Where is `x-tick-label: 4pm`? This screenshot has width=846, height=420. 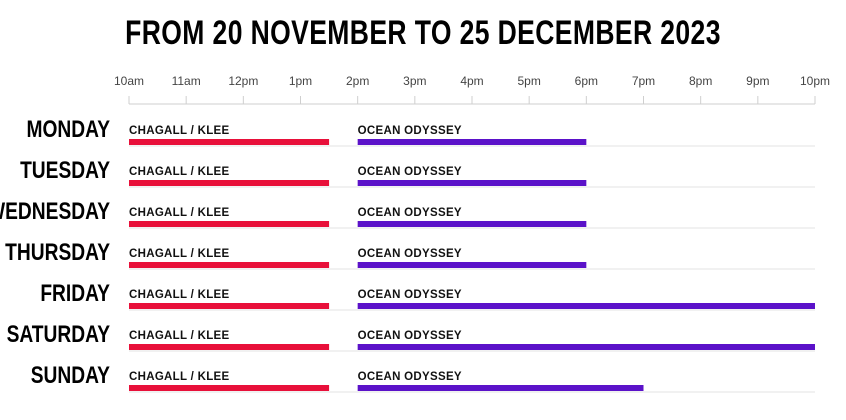 x-tick-label: 4pm is located at coordinates (471, 81).